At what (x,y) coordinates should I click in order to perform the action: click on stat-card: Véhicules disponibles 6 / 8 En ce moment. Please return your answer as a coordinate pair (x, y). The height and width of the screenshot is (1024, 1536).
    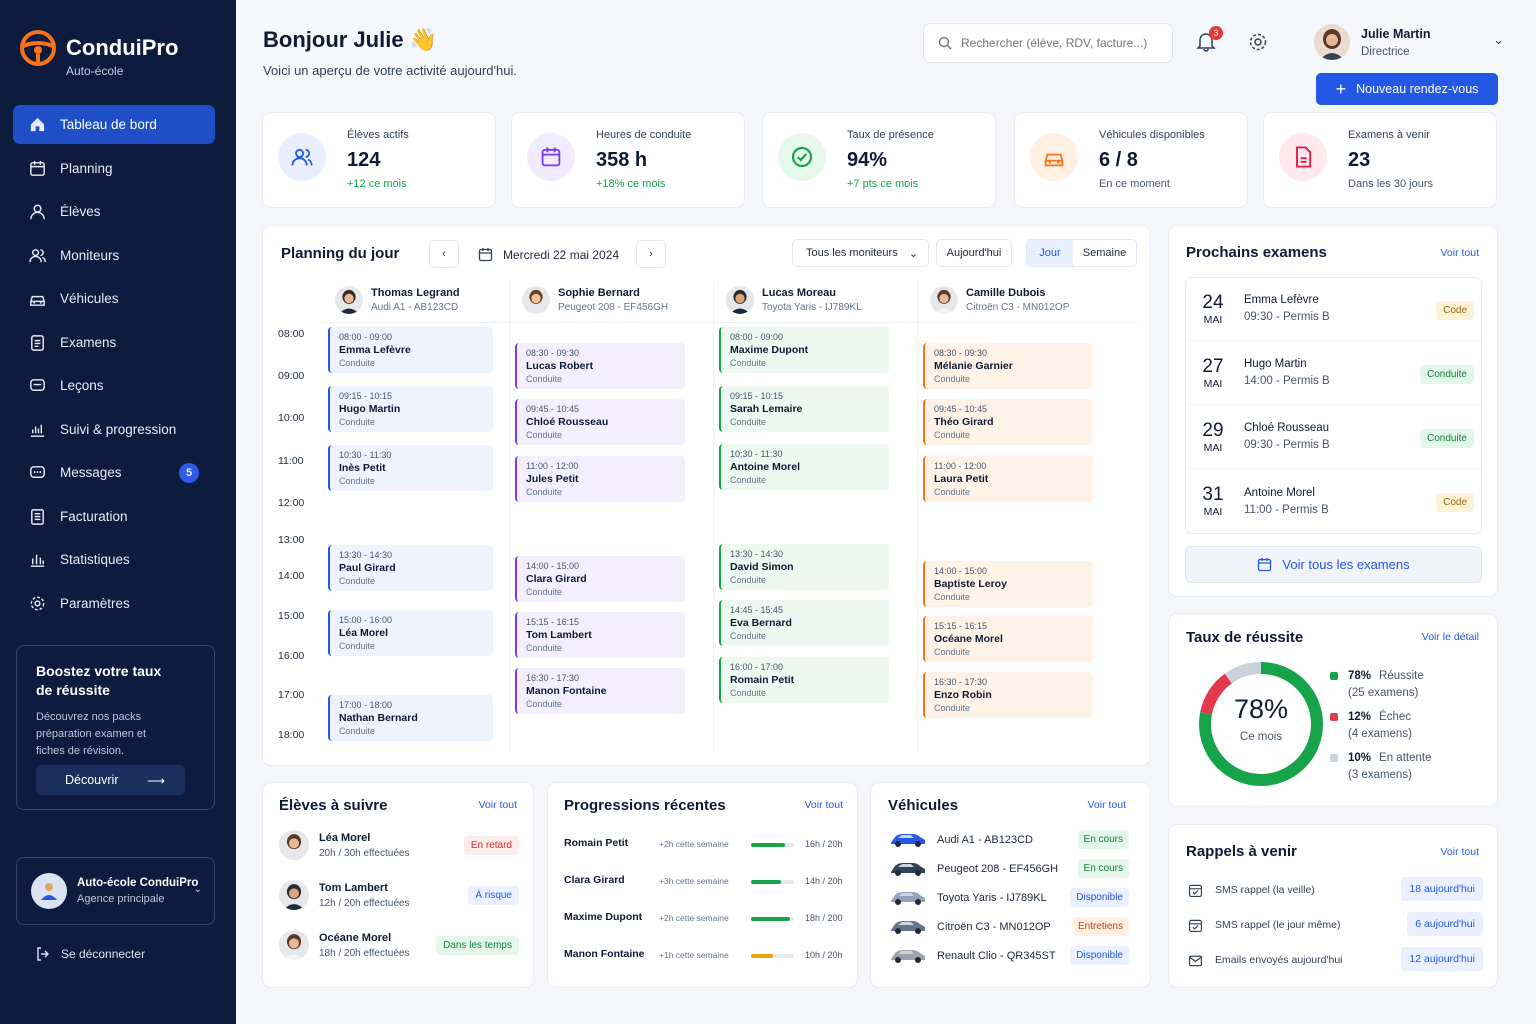
    Looking at the image, I should click on (1131, 160).